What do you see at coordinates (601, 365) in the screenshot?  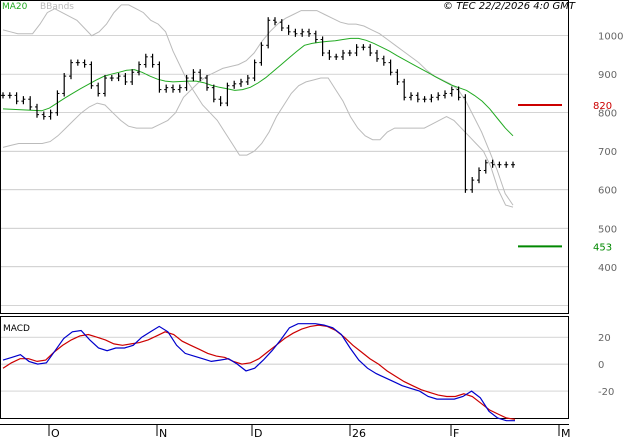 I see `macd-tick-label: 0` at bounding box center [601, 365].